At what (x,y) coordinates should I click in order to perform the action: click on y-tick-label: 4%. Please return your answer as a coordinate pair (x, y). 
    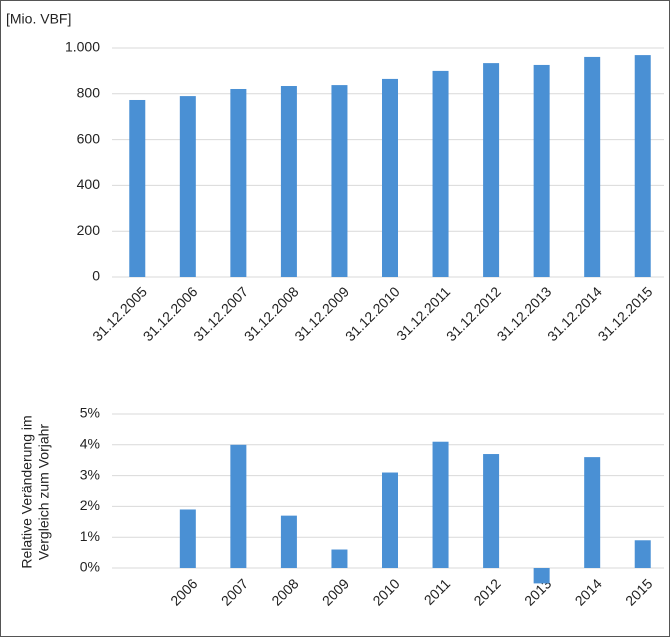
    Looking at the image, I should click on (90, 444).